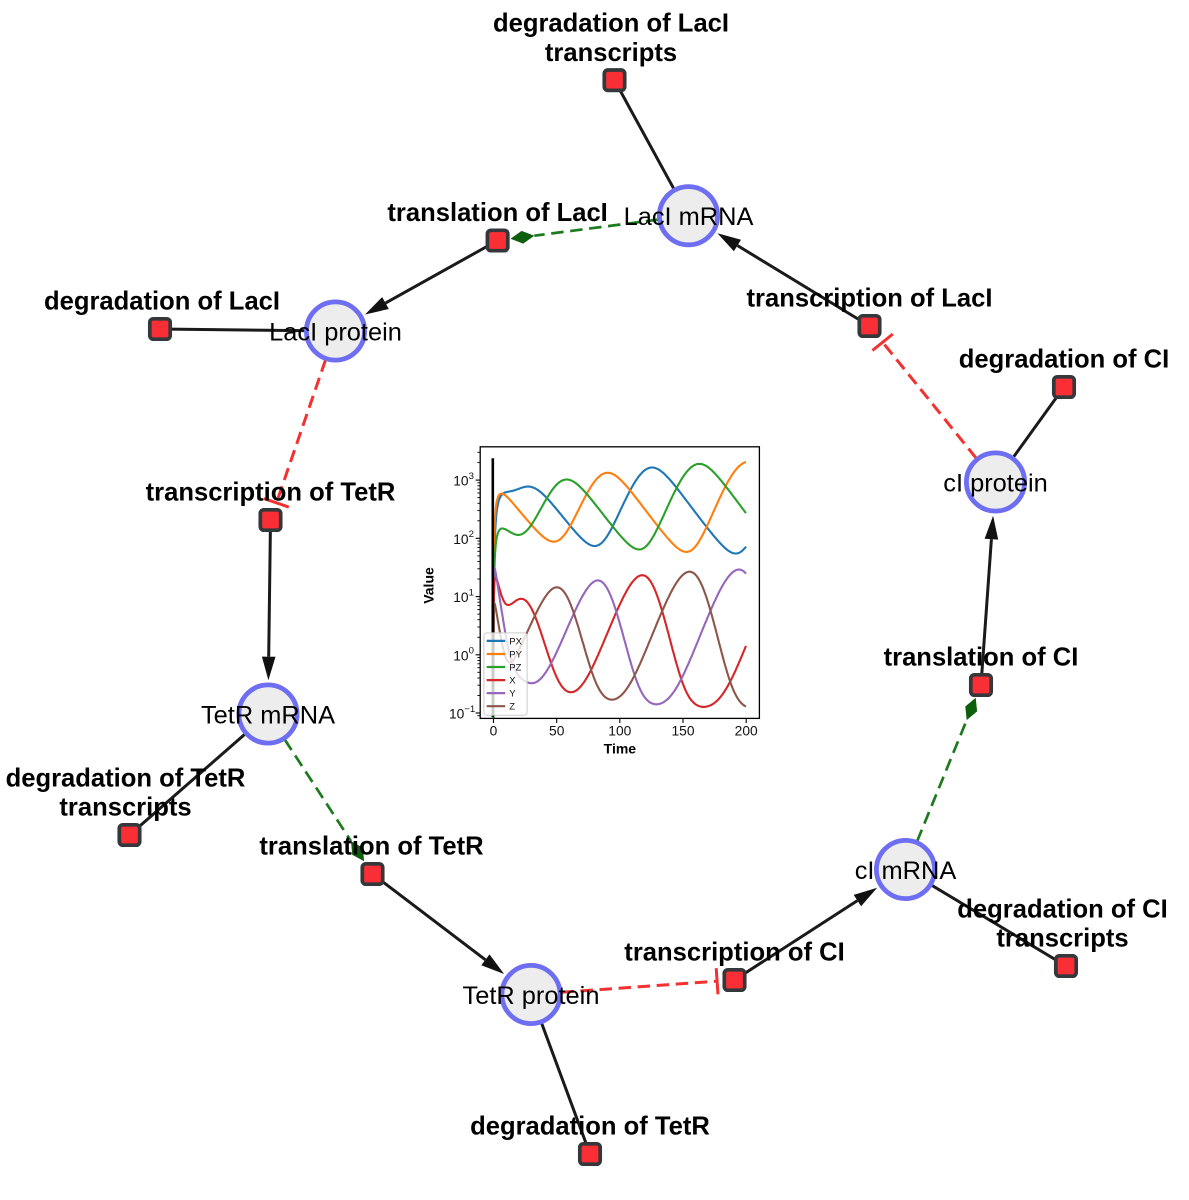 Image resolution: width=1189 pixels, height=1200 pixels. I want to click on svg-text: 3, so click(471, 476).